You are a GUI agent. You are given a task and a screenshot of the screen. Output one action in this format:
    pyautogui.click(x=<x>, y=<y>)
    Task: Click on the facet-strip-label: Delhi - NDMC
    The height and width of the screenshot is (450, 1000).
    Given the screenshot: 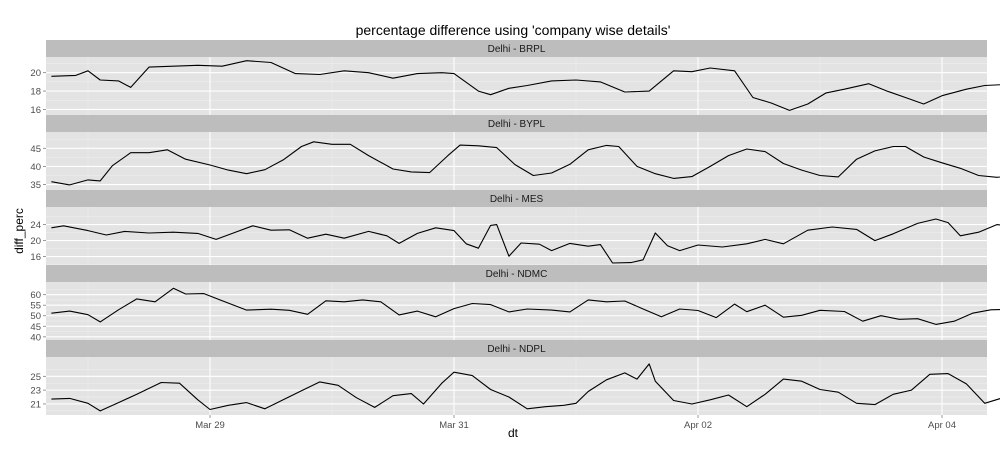 What is the action you would take?
    pyautogui.click(x=517, y=274)
    